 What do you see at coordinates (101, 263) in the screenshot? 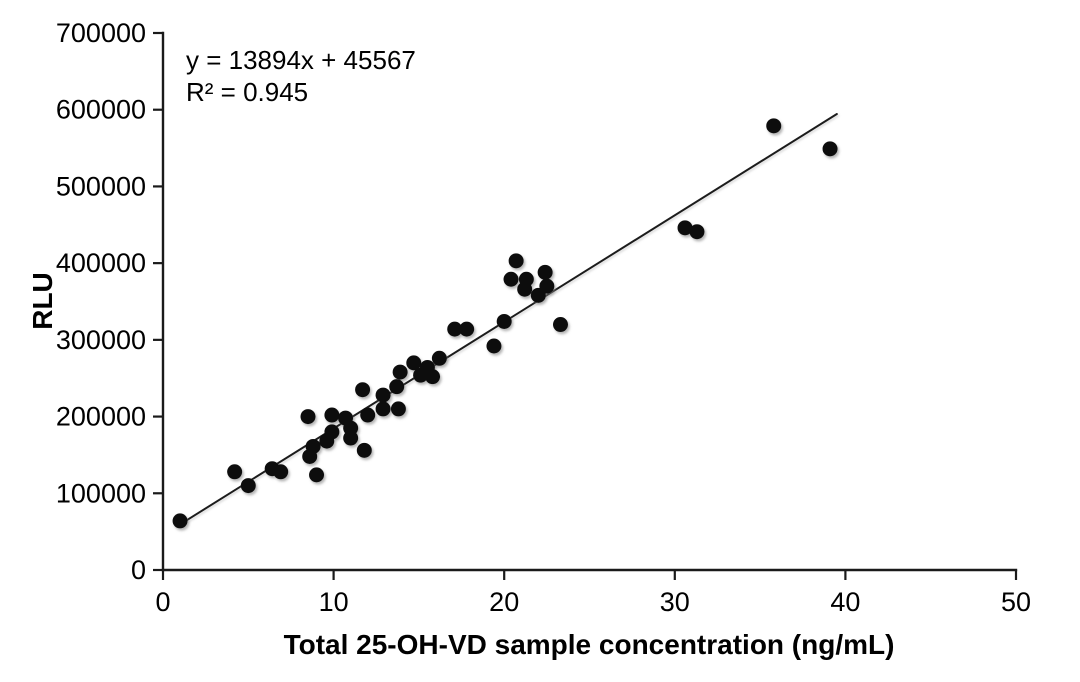
I see `y-tick-label: 400000` at bounding box center [101, 263].